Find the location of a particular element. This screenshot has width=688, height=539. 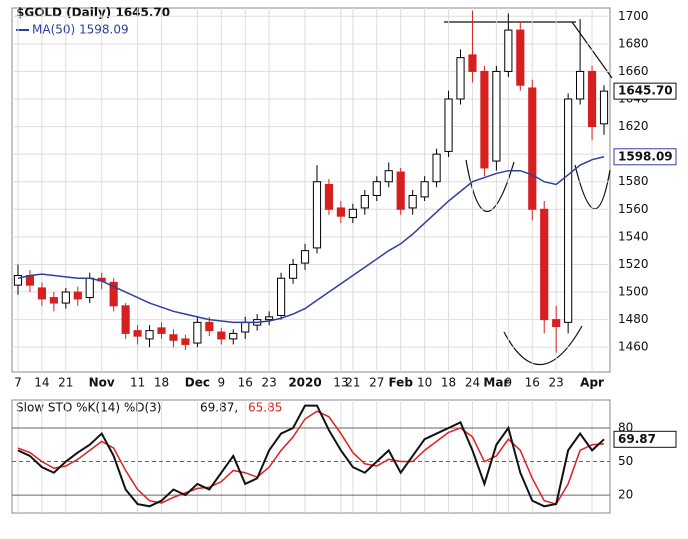

chart-title: $GOLD (Daily) 1645.70 is located at coordinates (93, 13).